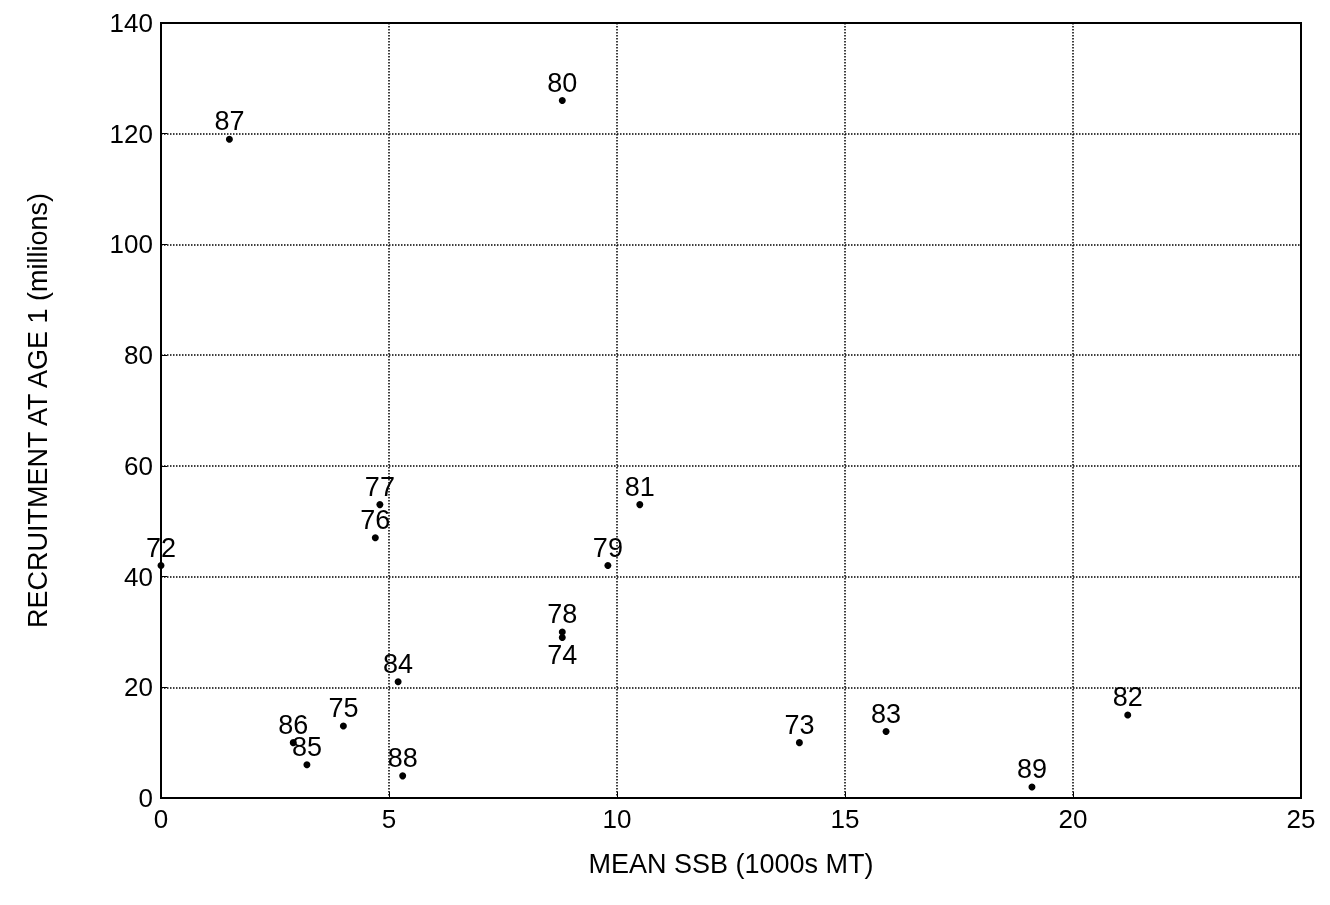 Image resolution: width=1330 pixels, height=905 pixels. What do you see at coordinates (402, 757) in the screenshot?
I see `series-label: 88` at bounding box center [402, 757].